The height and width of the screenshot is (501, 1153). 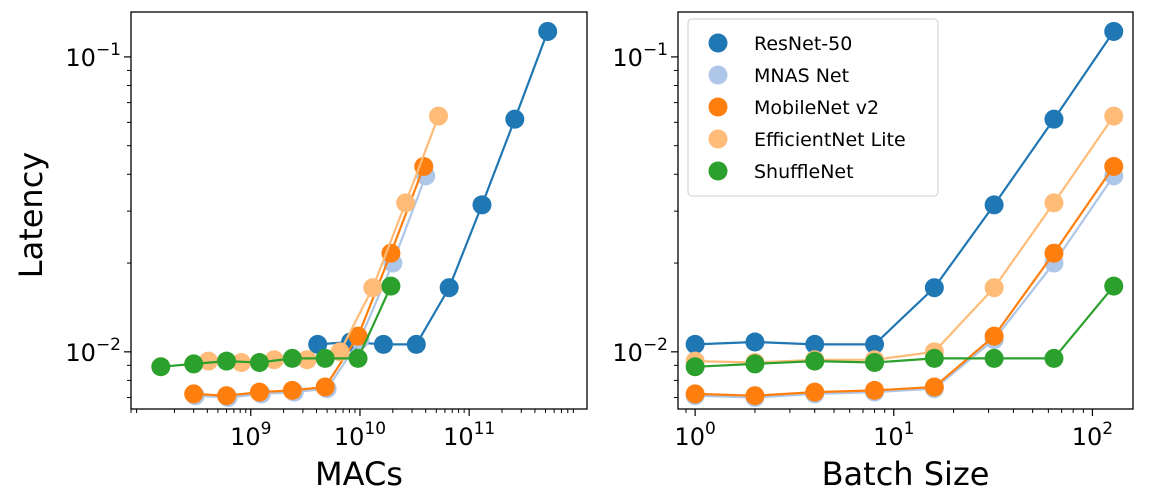 What do you see at coordinates (804, 172) in the screenshot?
I see `legend-label: ShuffleNet` at bounding box center [804, 172].